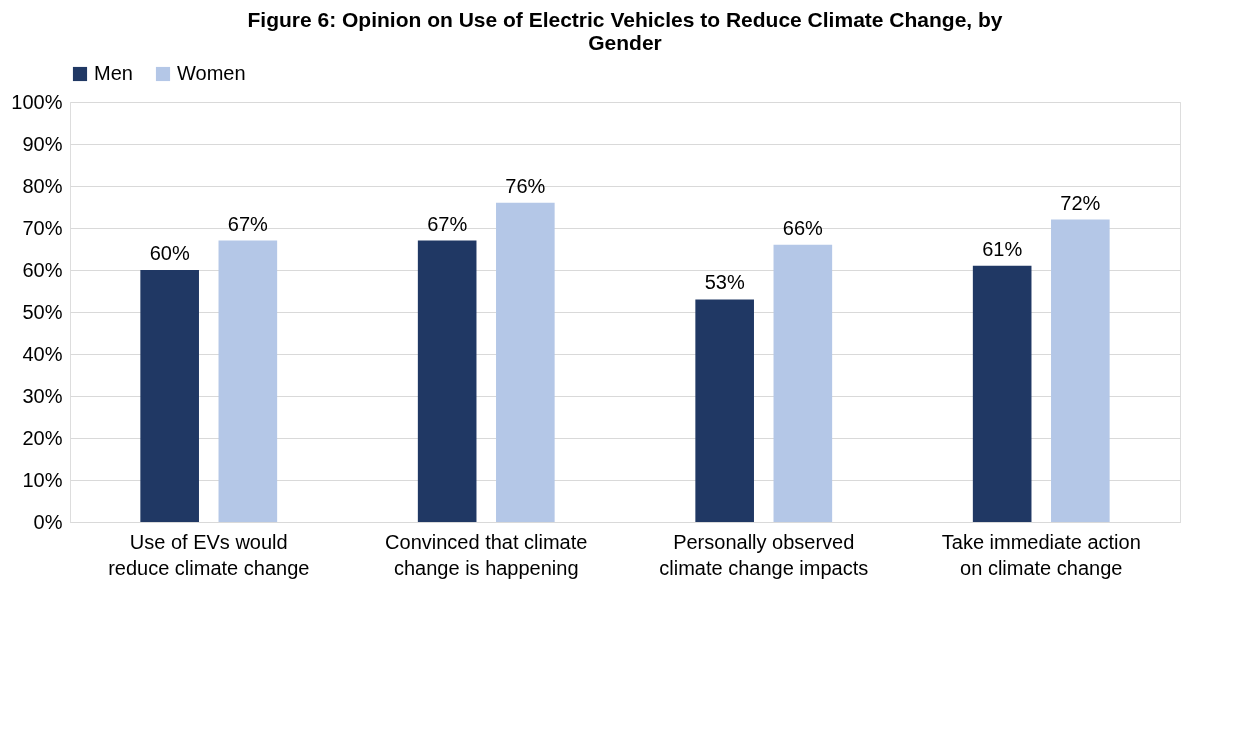 This screenshot has height=731, width=1253. I want to click on y-tick-label: 100%, so click(37, 101).